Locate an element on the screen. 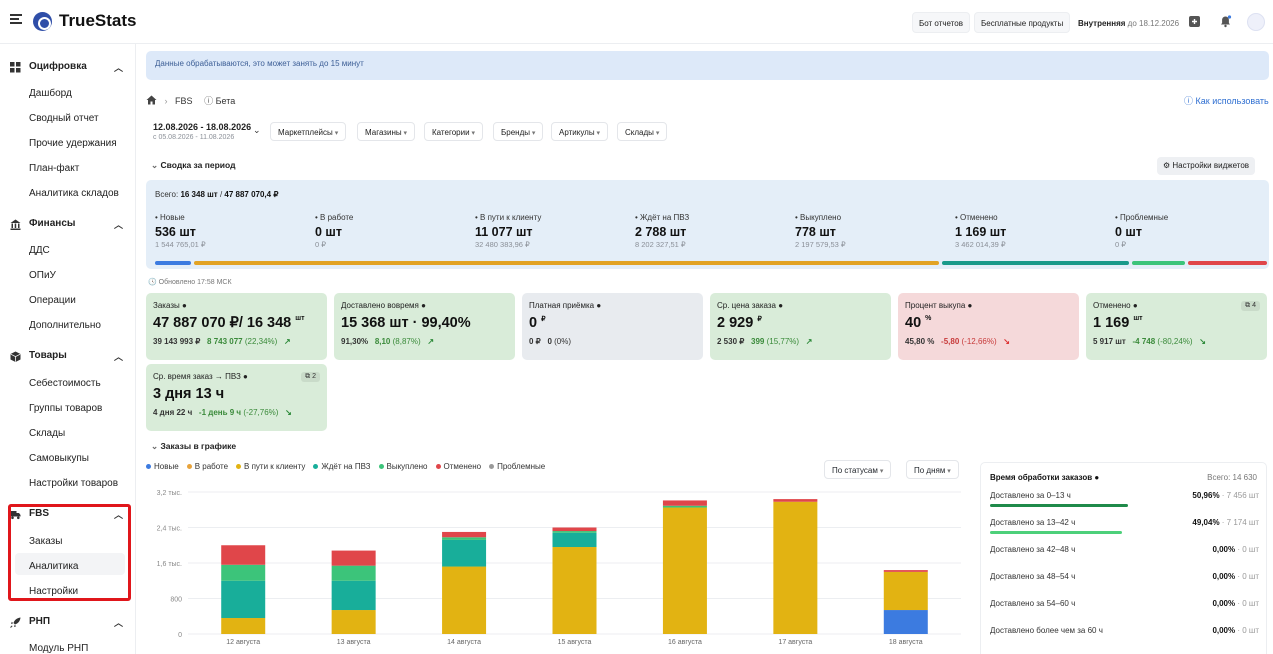  free-products-button: Бесплатные продукты is located at coordinates (1022, 22).